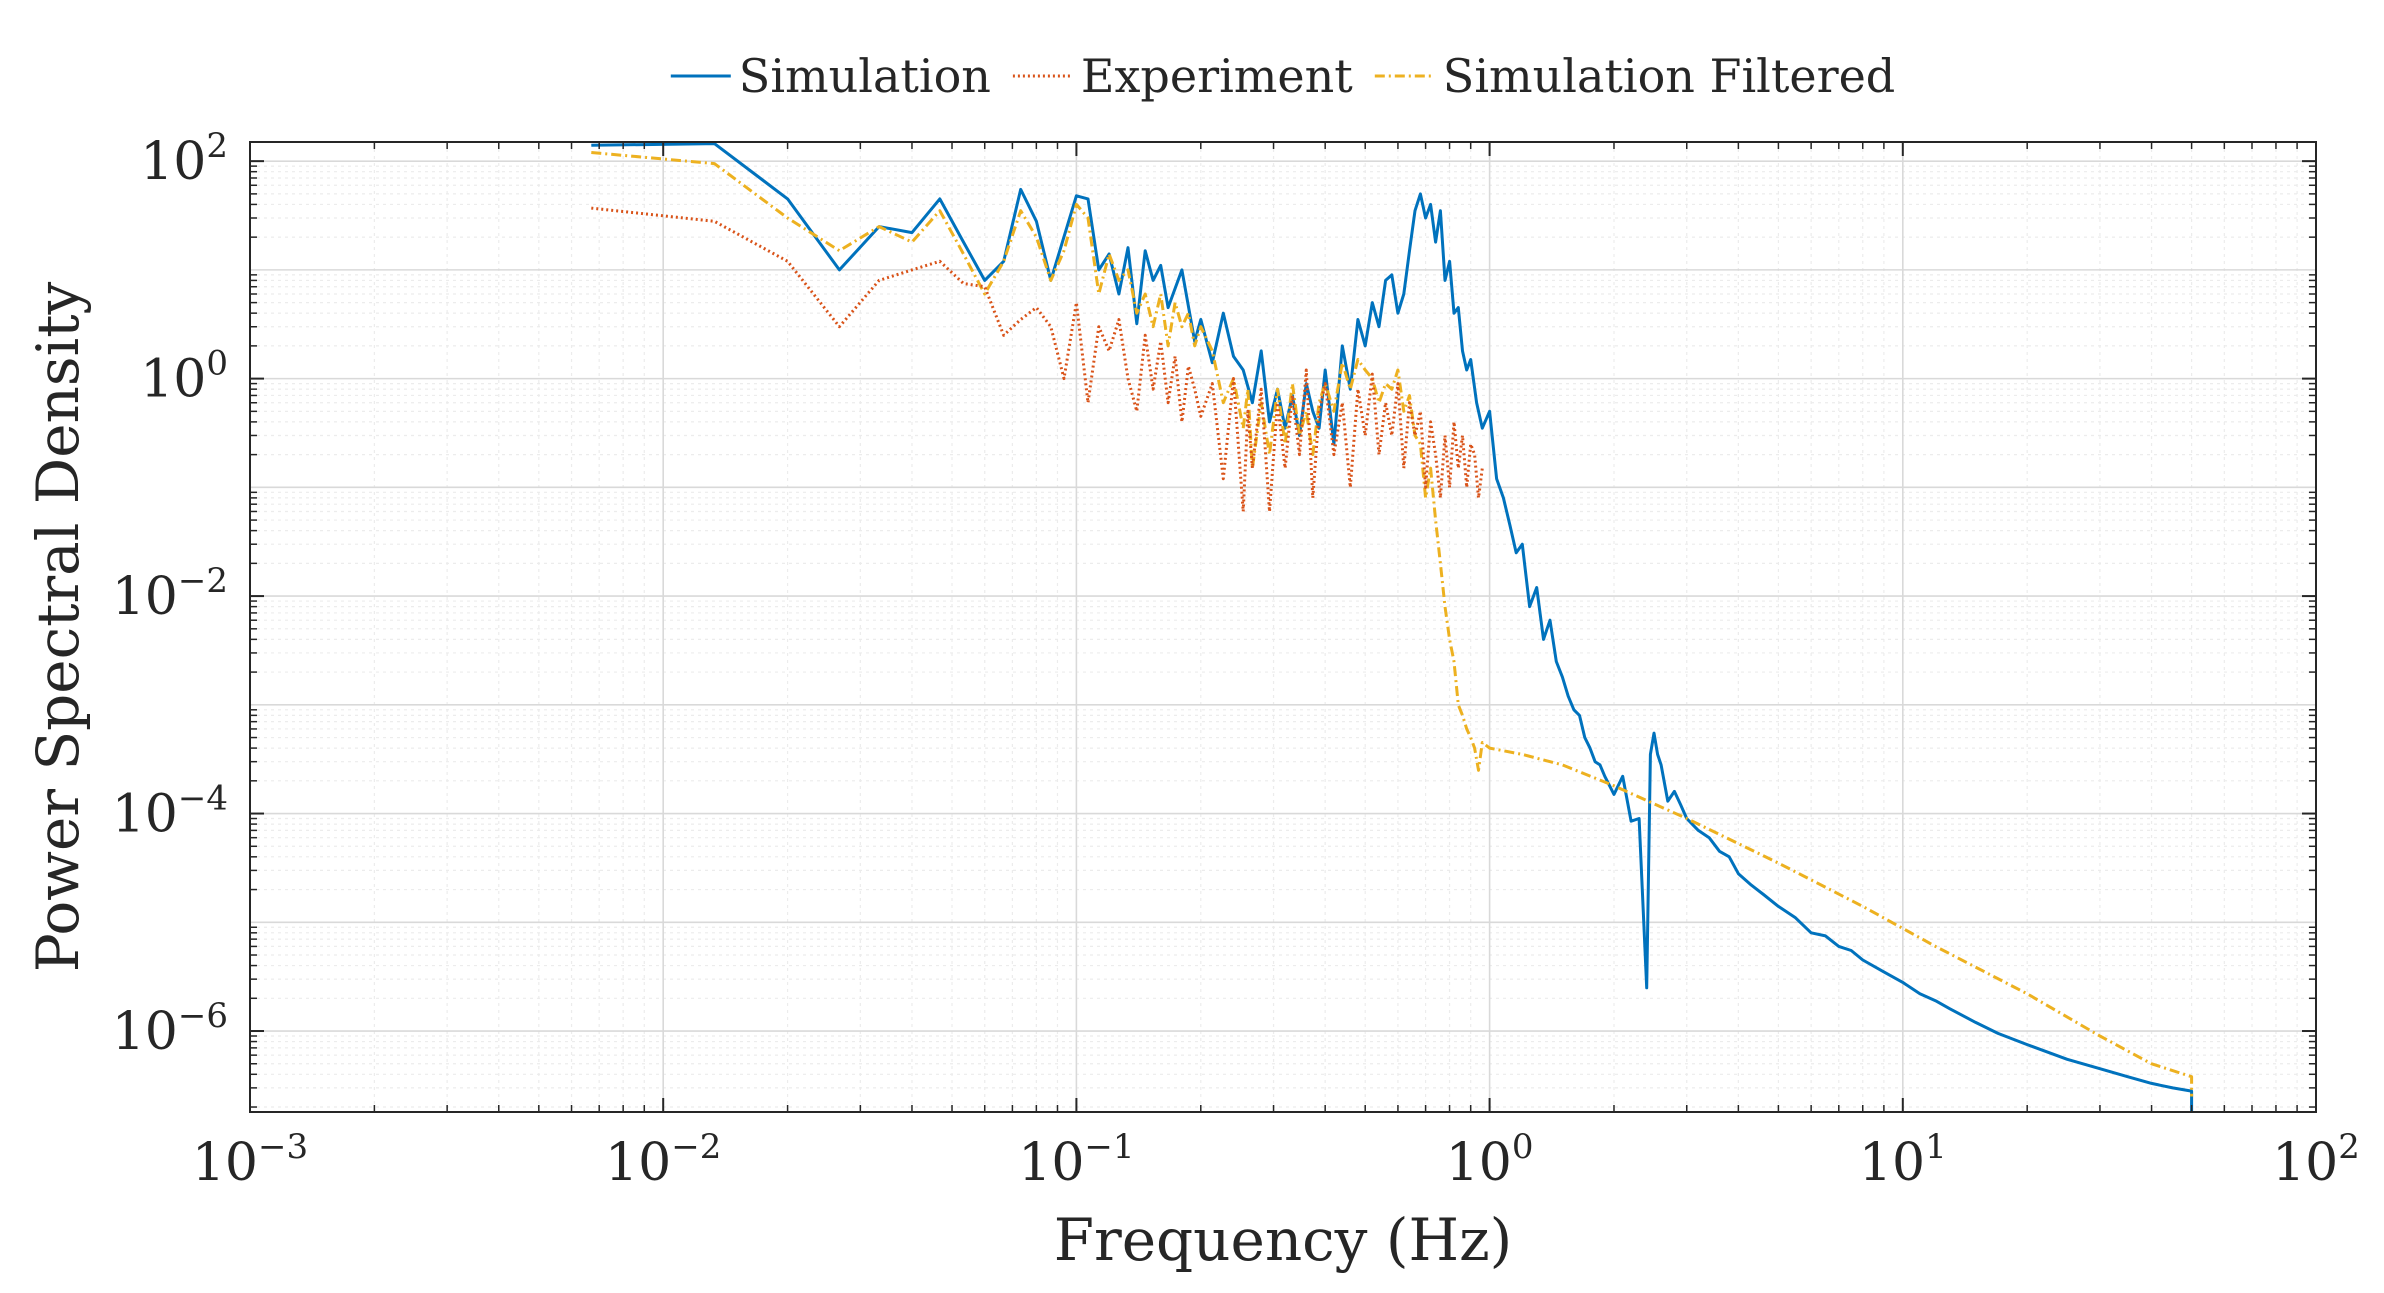 This screenshot has width=2384, height=1293. What do you see at coordinates (170, 812) in the screenshot?
I see `y-tick-label: 10⁻⁴` at bounding box center [170, 812].